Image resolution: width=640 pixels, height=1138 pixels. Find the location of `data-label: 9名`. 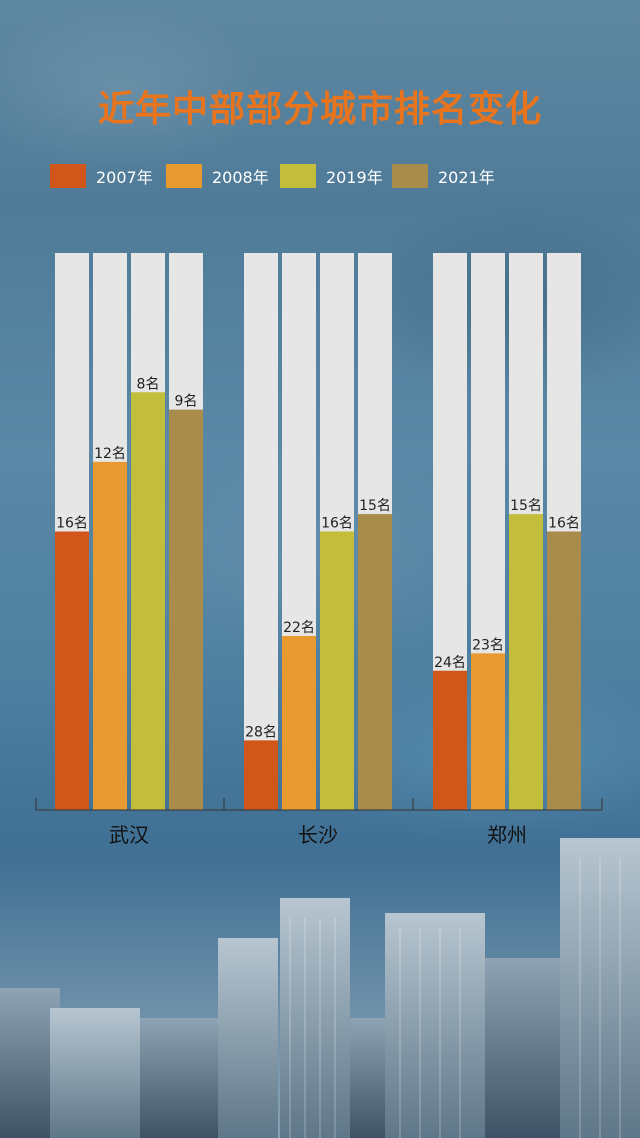

data-label: 9名 is located at coordinates (186, 402).